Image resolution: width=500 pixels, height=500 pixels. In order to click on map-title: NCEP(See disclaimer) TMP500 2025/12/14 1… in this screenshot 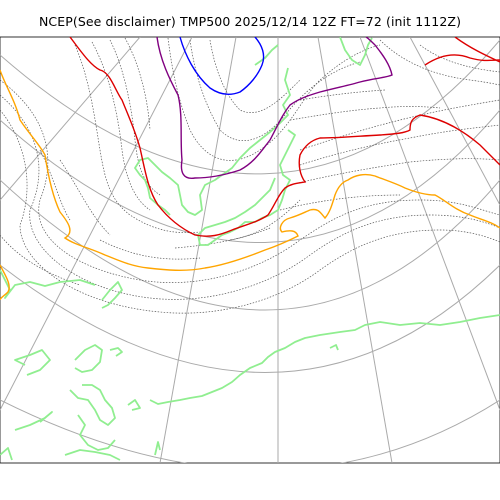, I will do `click(250, 21)`.